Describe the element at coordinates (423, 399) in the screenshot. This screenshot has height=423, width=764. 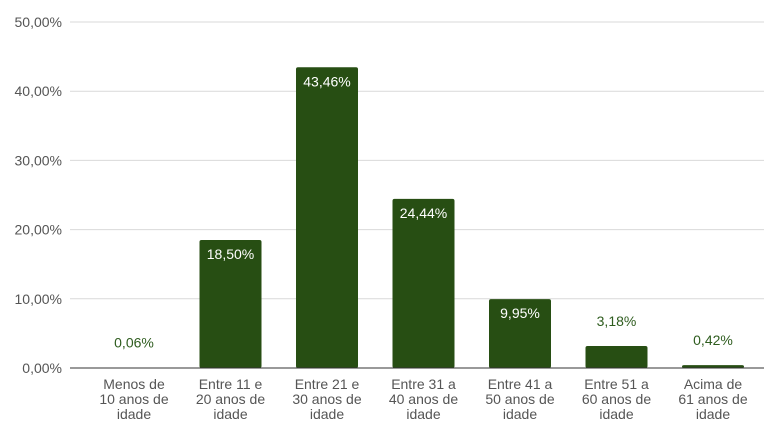
I see `x-tick-label: Entre 31 a 40 anos de idade` at that location.